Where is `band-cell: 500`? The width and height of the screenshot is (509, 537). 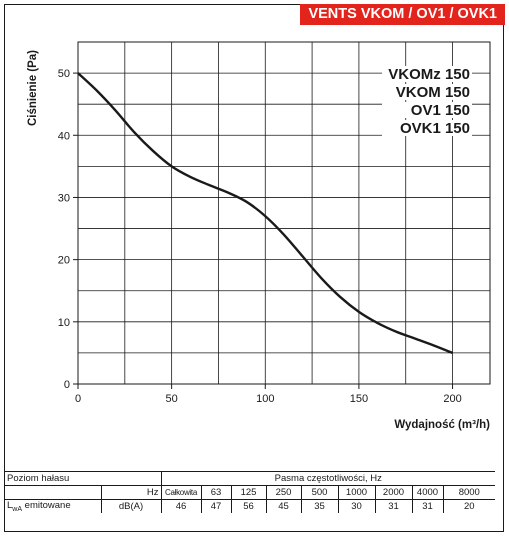 band-cell: 500 is located at coordinates (320, 492).